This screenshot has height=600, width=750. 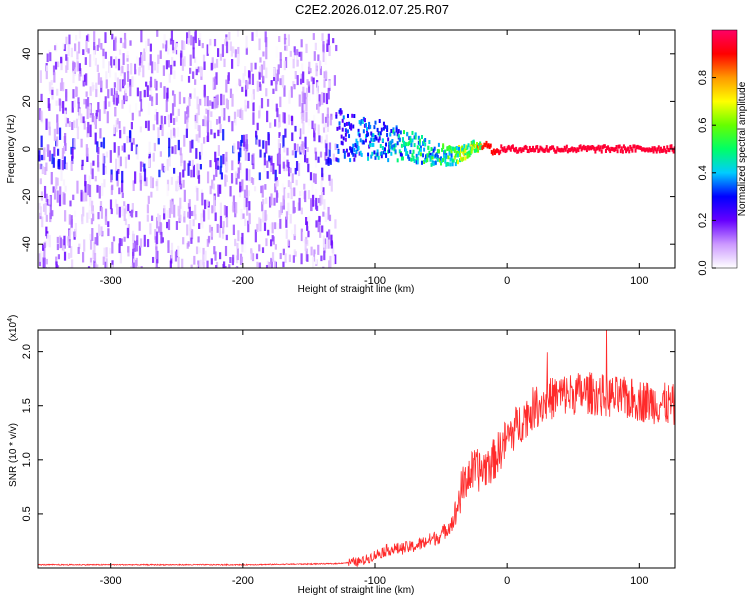 What do you see at coordinates (507, 281) in the screenshot?
I see `x-tick-label: 0` at bounding box center [507, 281].